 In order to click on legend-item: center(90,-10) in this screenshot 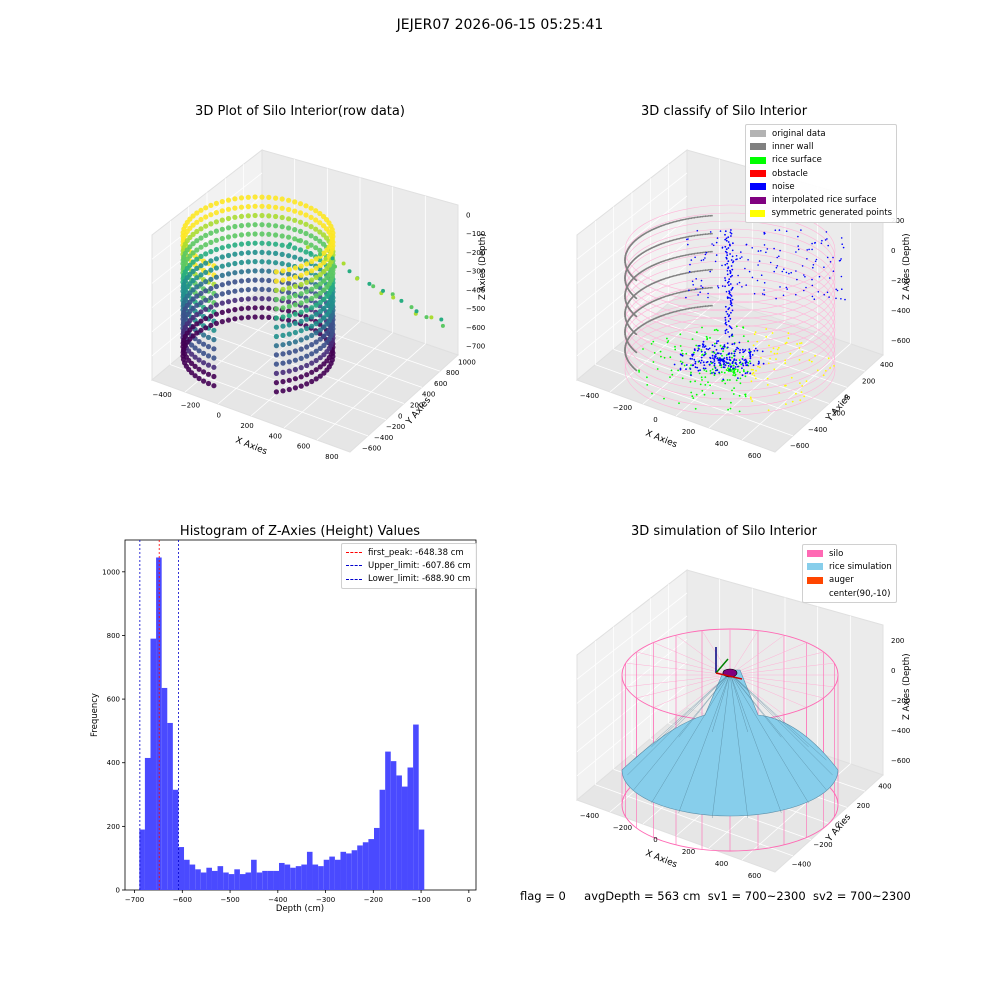, I will do `click(849, 593)`.